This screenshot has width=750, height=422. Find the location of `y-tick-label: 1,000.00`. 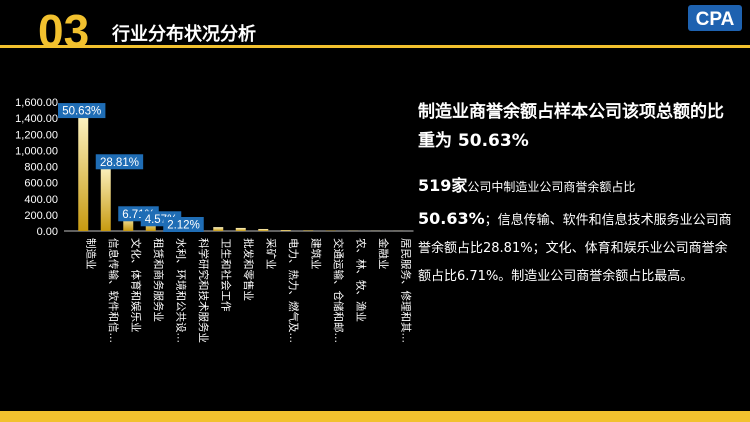

y-tick-label: 1,000.00 is located at coordinates (36, 151).